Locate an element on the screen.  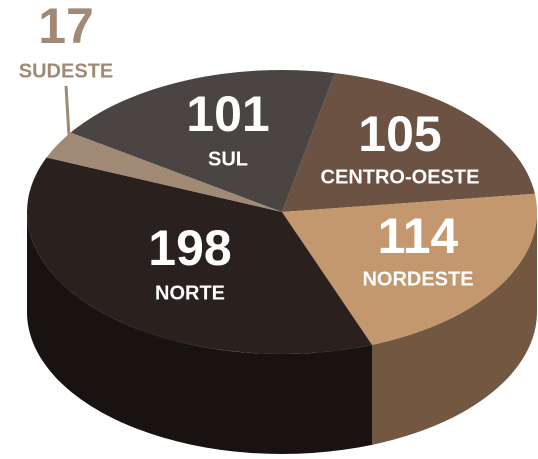
category-label: SUL is located at coordinates (228, 159).